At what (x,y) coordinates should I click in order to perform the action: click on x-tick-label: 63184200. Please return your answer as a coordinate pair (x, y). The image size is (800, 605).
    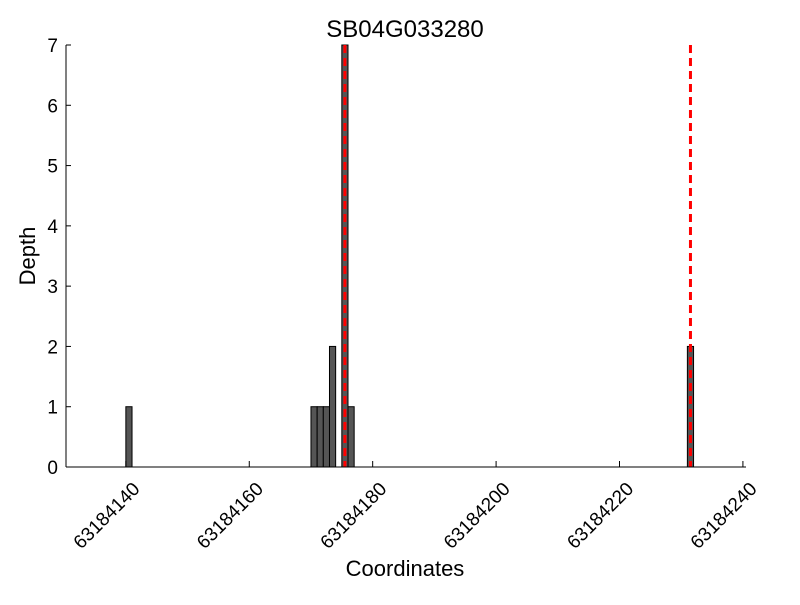
    Looking at the image, I should click on (477, 516).